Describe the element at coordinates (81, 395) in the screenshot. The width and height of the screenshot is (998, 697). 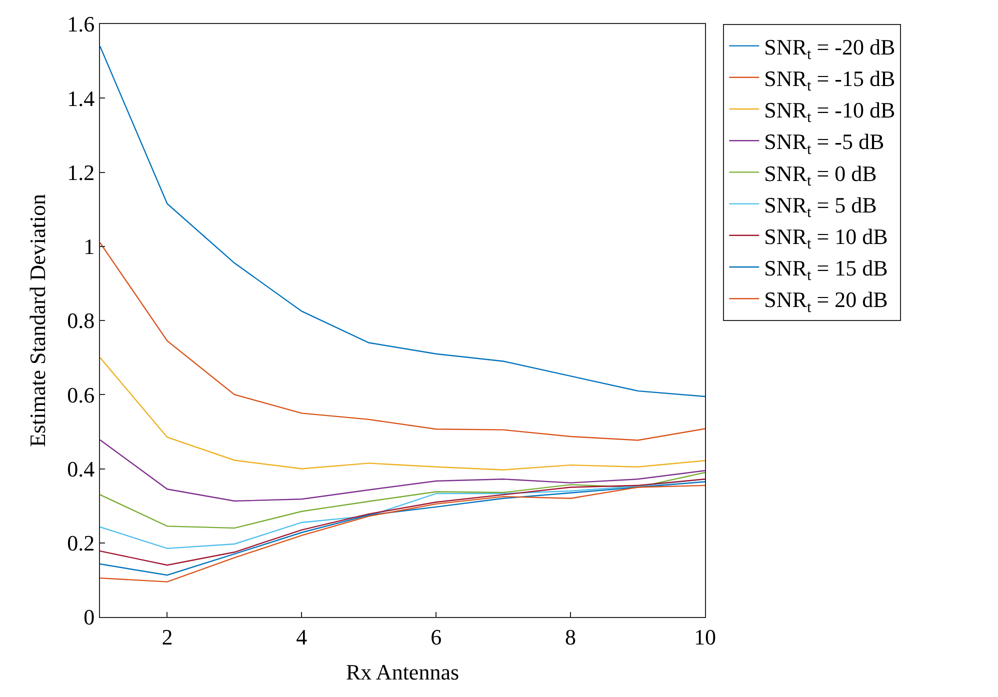
I see `y-tick-label: 0.6` at that location.